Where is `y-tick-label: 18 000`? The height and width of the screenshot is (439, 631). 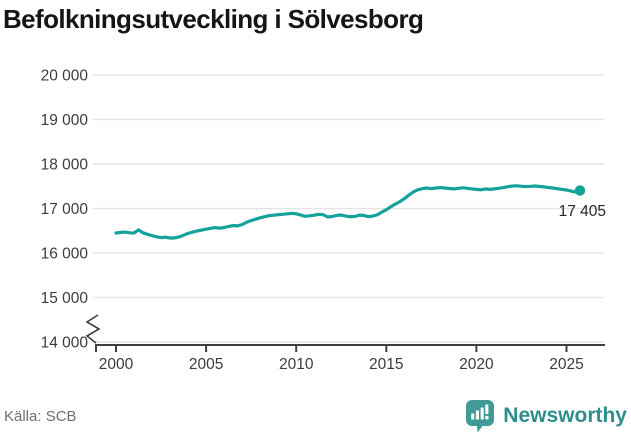 y-tick-label: 18 000 is located at coordinates (65, 165).